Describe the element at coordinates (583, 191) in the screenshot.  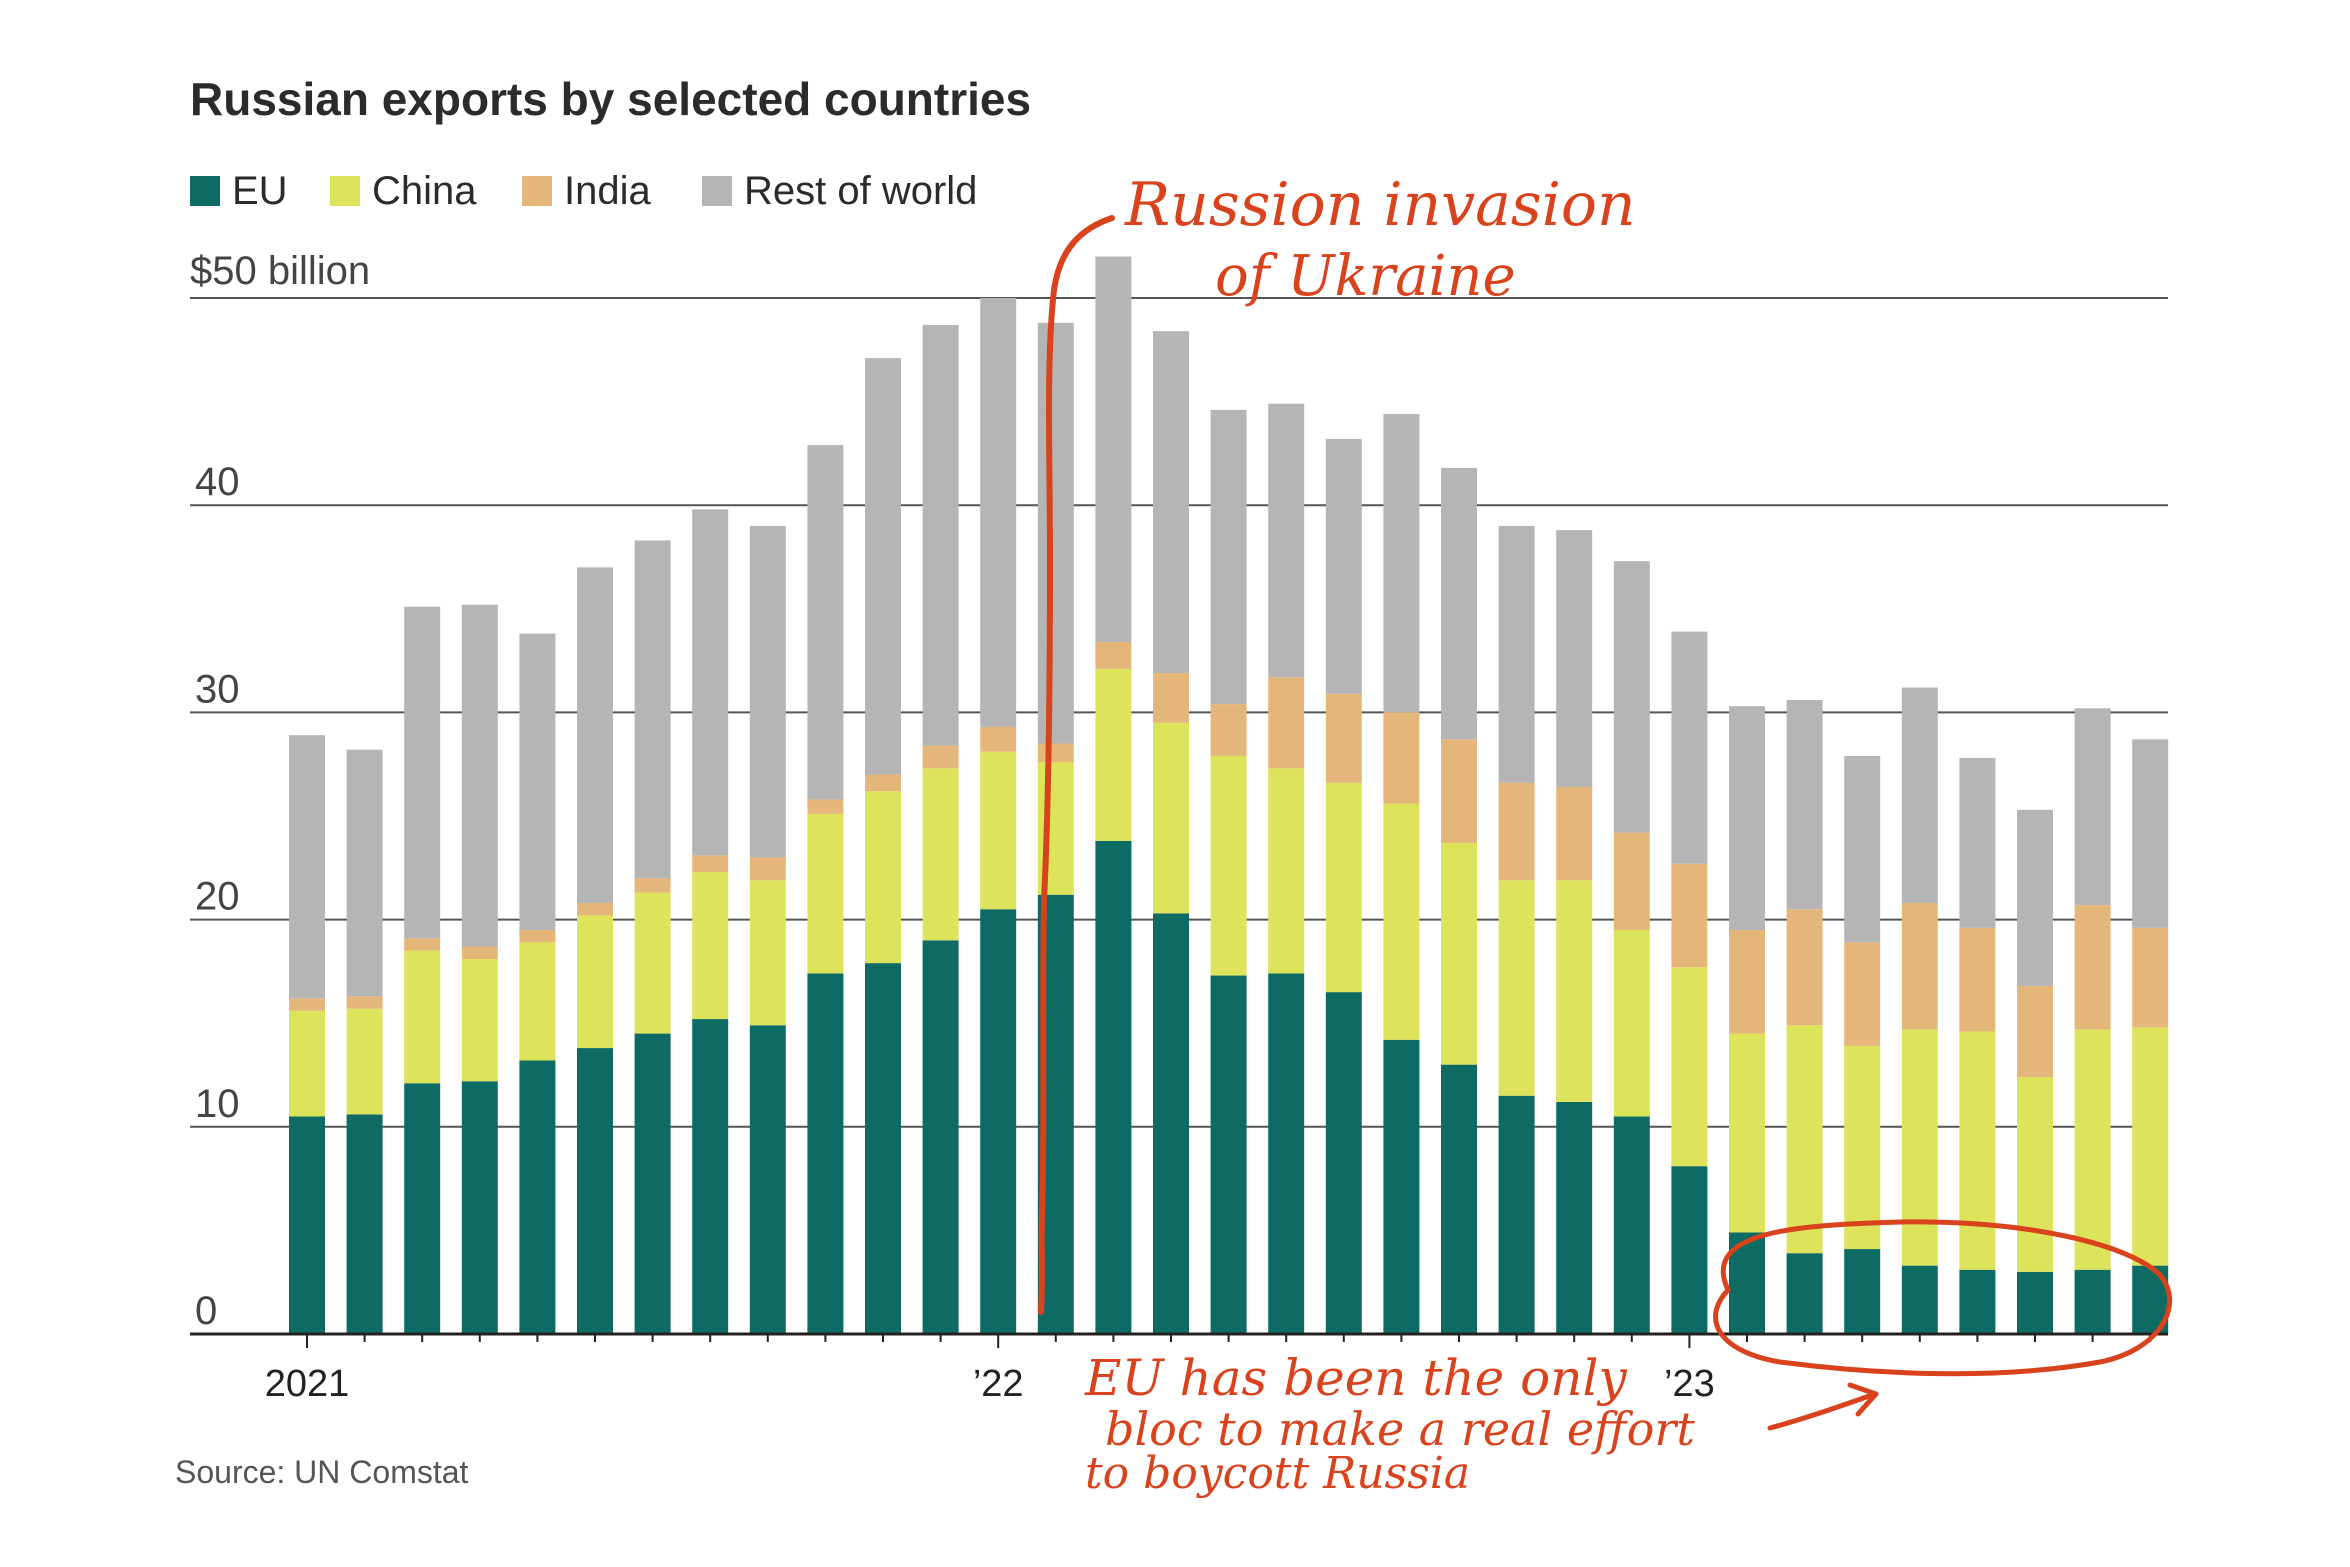
I see `legend: EU China India Rest of world` at that location.